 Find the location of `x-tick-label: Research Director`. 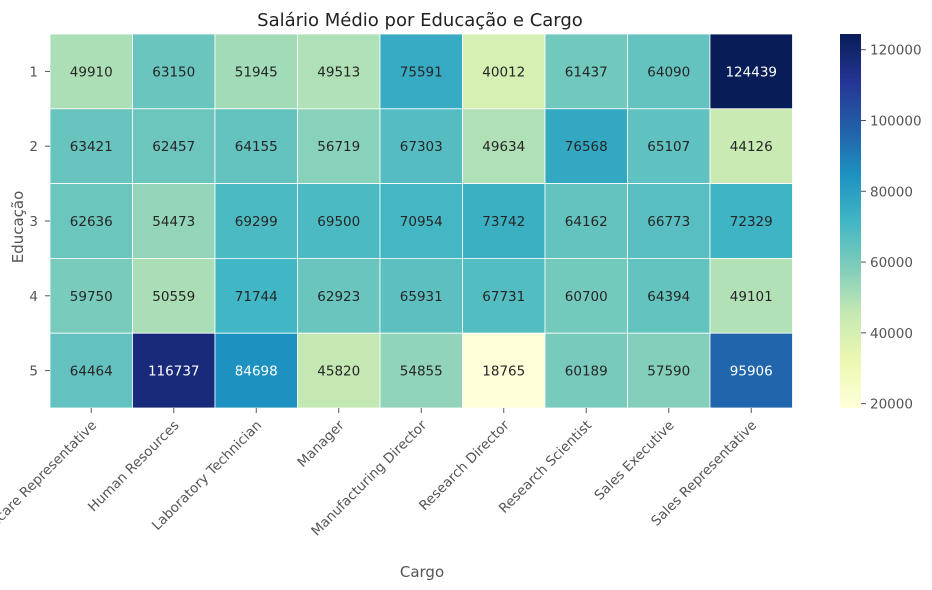

x-tick-label: Research Director is located at coordinates (464, 465).